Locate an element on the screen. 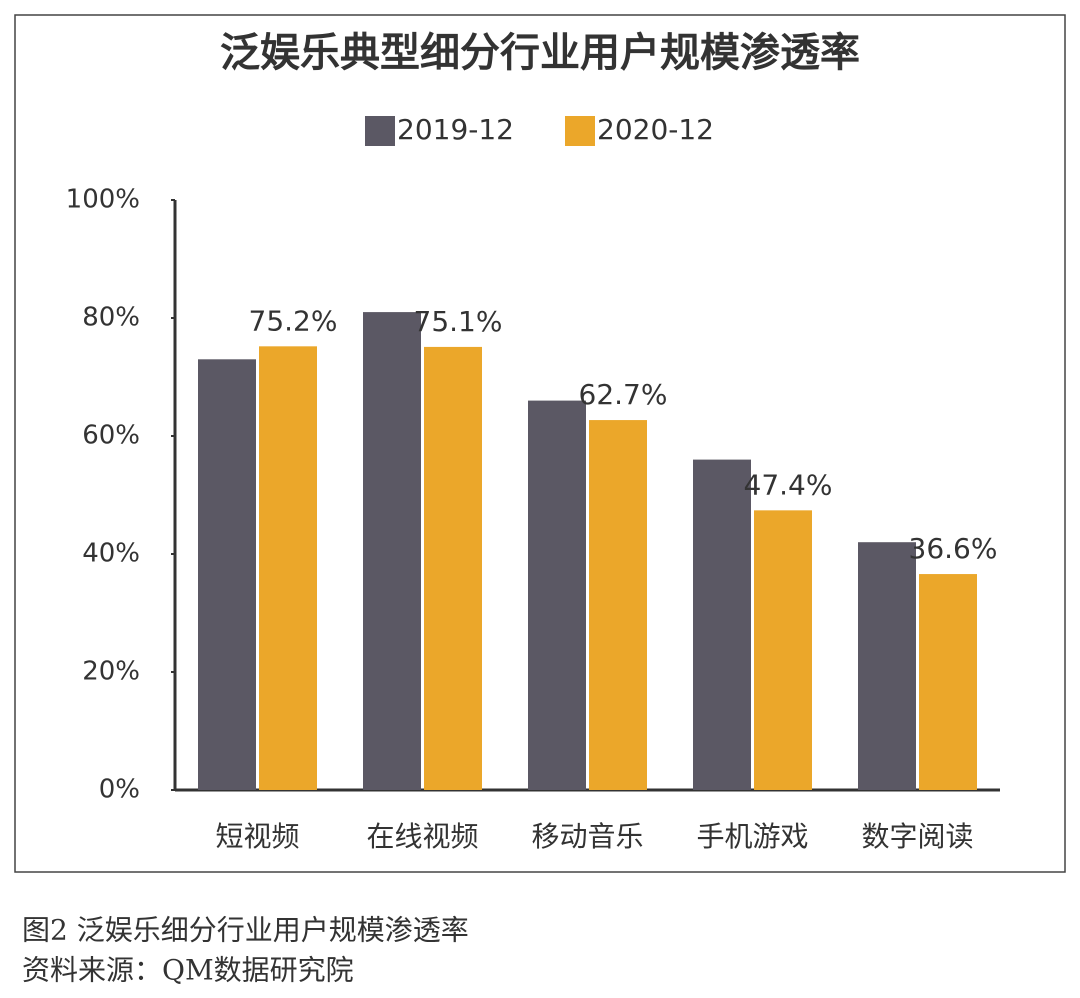 The height and width of the screenshot is (998, 1080). data-label: 75.2% is located at coordinates (293, 320).